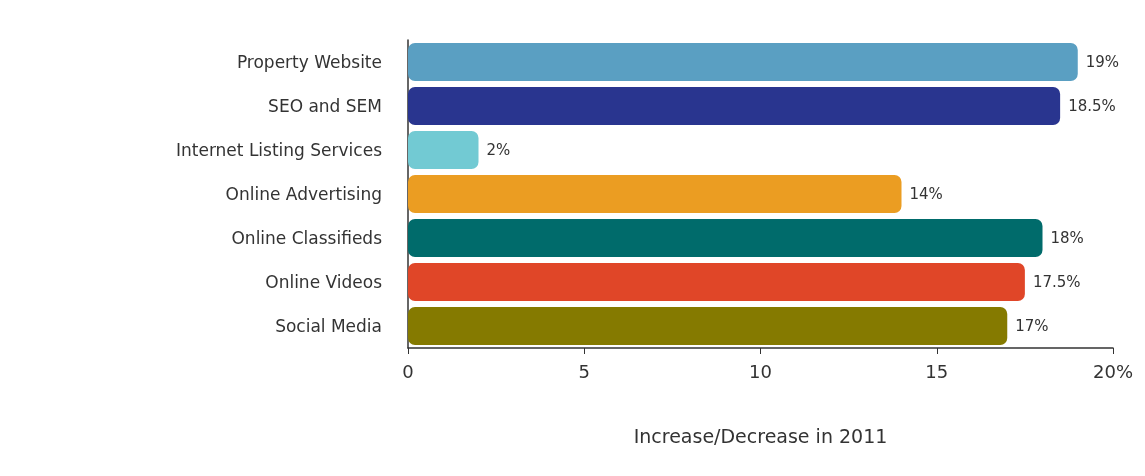  I want to click on y-tick-label: Online Advertising, so click(303, 194).